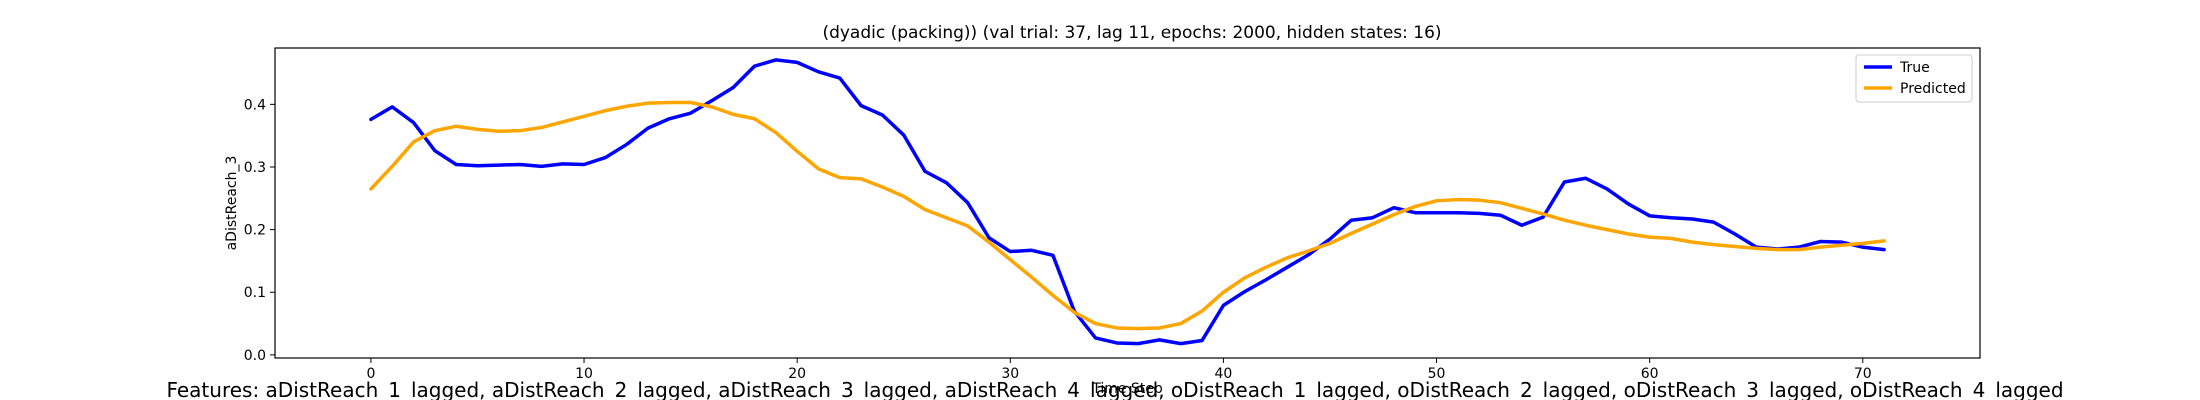  I want to click on x-tick-label: 50, so click(1437, 374).